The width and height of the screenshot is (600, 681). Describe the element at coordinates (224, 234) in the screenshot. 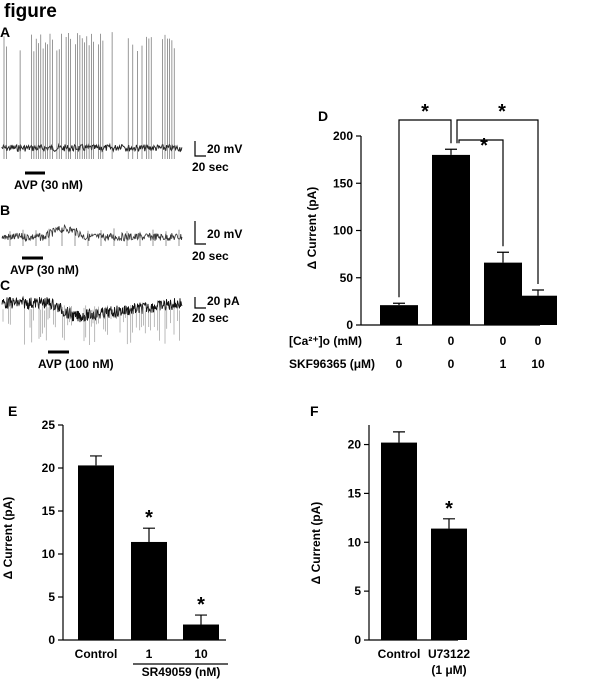

I see `scale-y-b: 20 mV` at that location.